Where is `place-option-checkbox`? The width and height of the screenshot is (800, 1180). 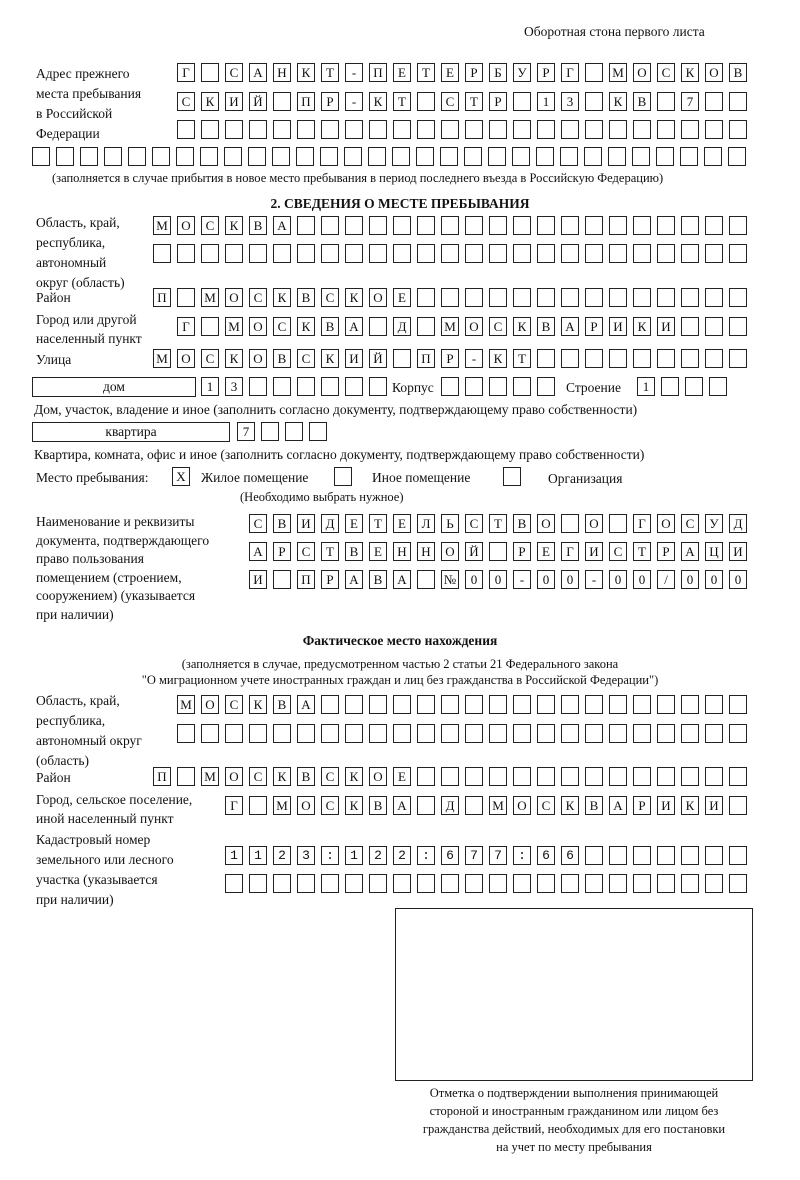
place-option-checkbox is located at coordinates (343, 476).